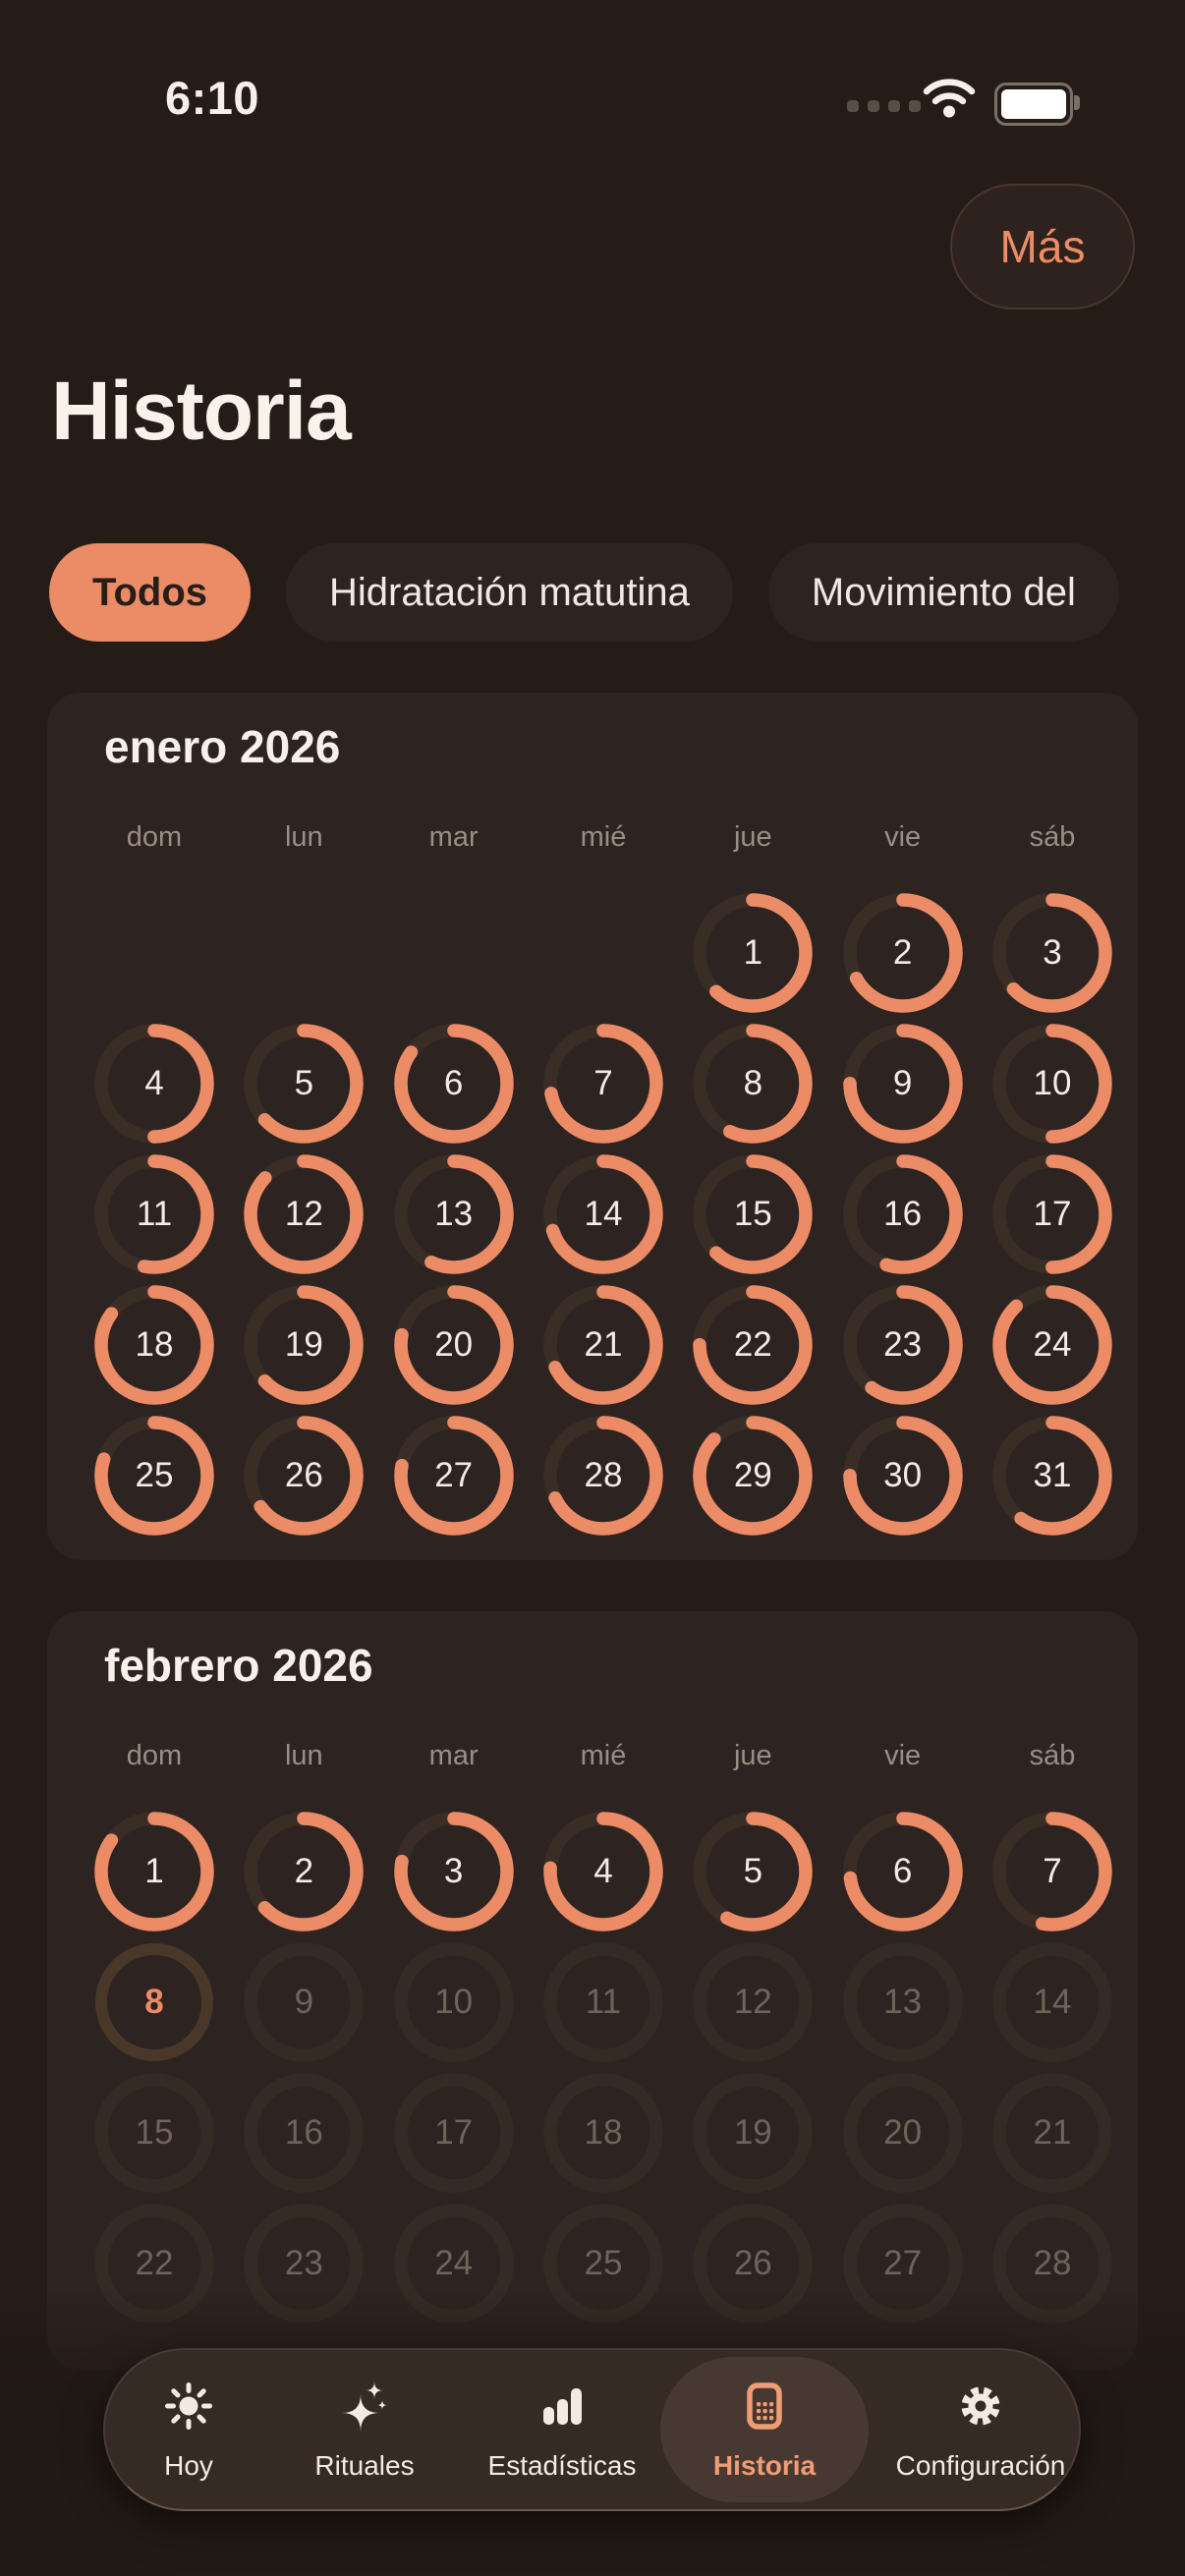  I want to click on day-number: 5, so click(753, 1871).